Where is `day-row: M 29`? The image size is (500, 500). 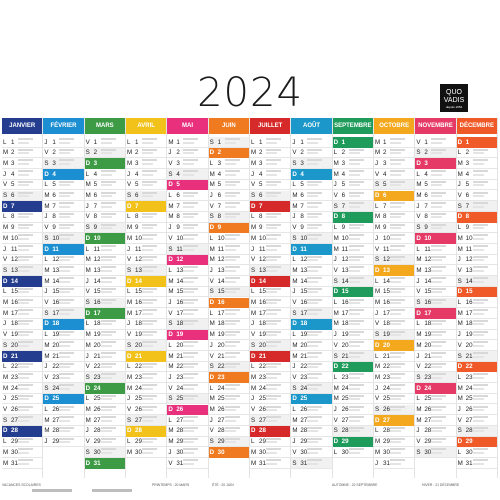 day-row: M 29 is located at coordinates (187, 442).